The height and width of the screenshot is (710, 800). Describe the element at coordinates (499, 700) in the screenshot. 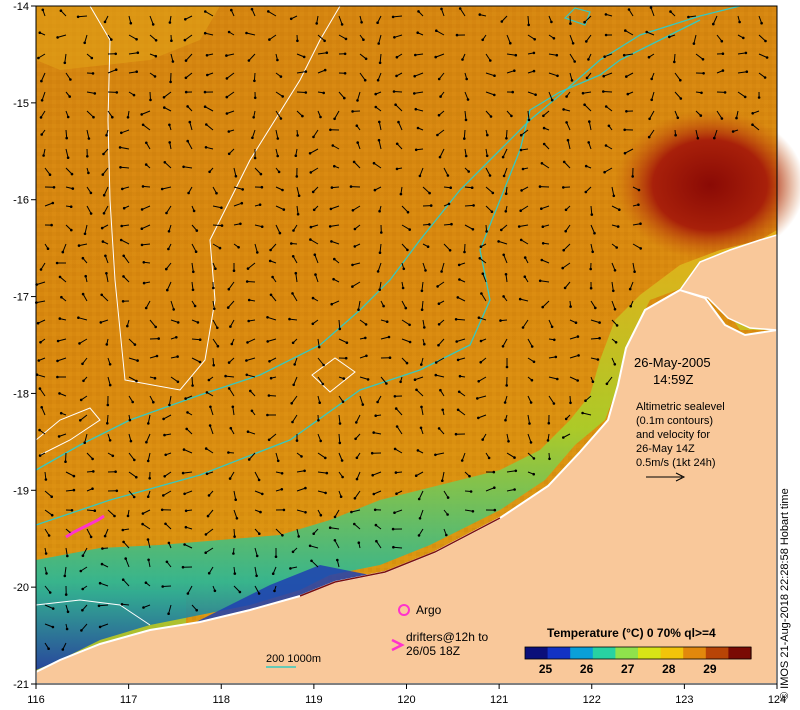

I see `x-tick-label: 121` at that location.